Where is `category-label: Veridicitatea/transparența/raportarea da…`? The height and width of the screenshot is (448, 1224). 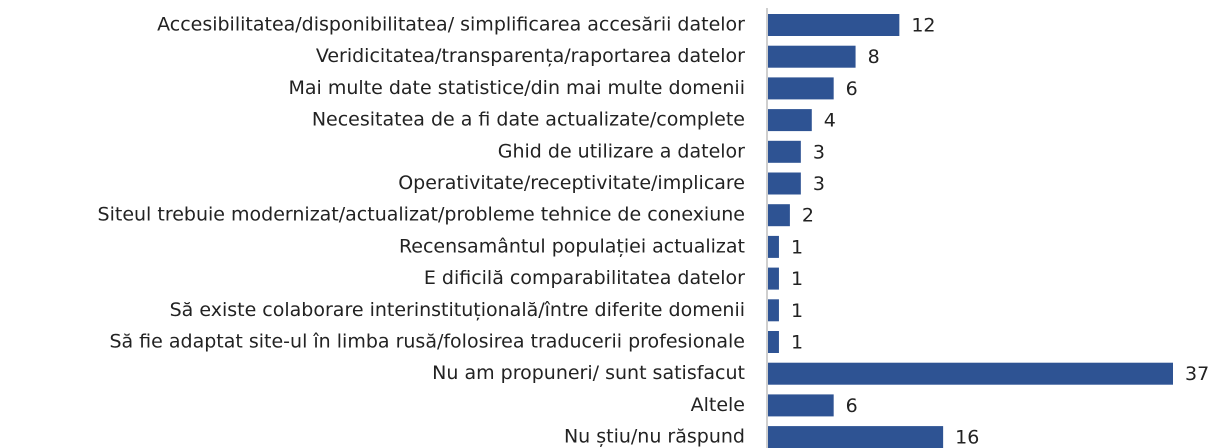
category-label: Veridicitatea/transparența/raportarea da… is located at coordinates (530, 56).